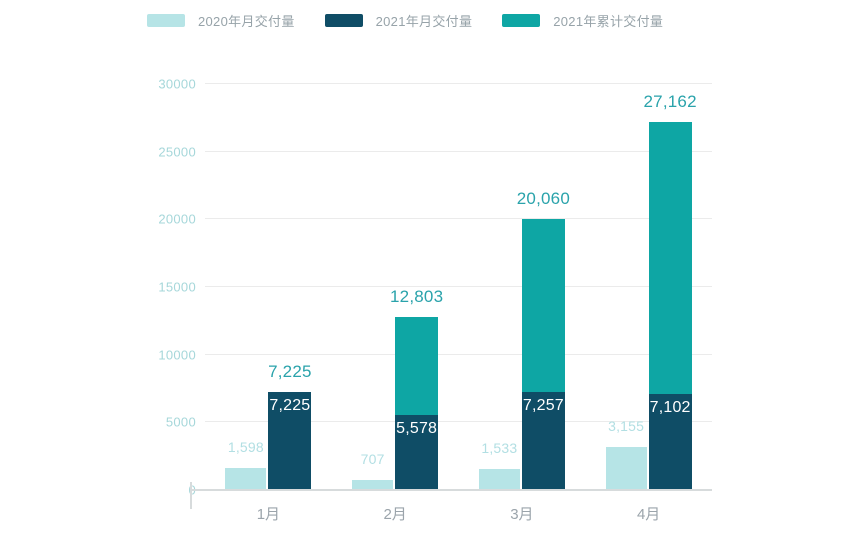 The height and width of the screenshot is (537, 850). I want to click on legend-label-2021-cumulative: 2021年累计交付量, so click(608, 21).